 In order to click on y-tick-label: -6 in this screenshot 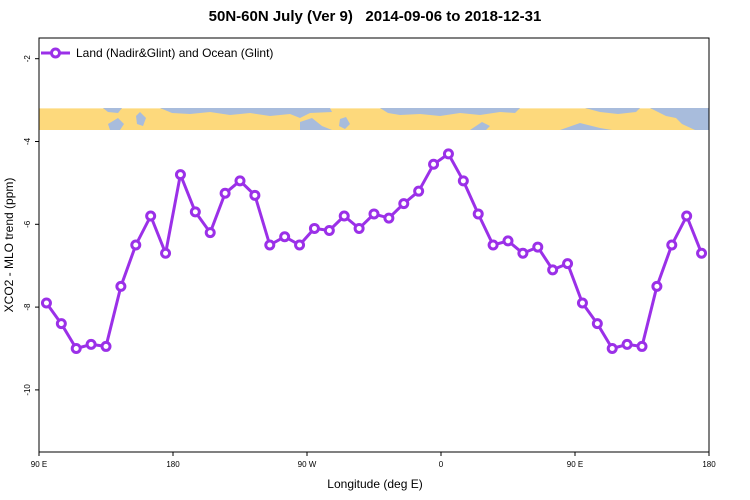, I will do `click(27, 224)`.